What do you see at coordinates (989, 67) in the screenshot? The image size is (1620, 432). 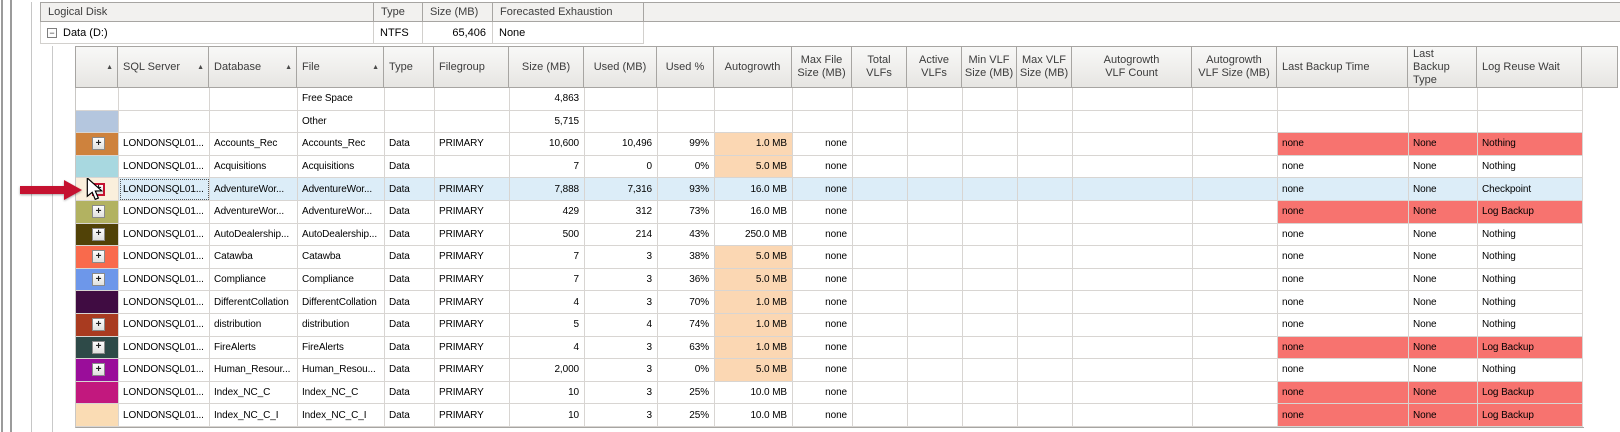 I see `column-header-min_vlf_size: Min VLF Size (MB)` at bounding box center [989, 67].